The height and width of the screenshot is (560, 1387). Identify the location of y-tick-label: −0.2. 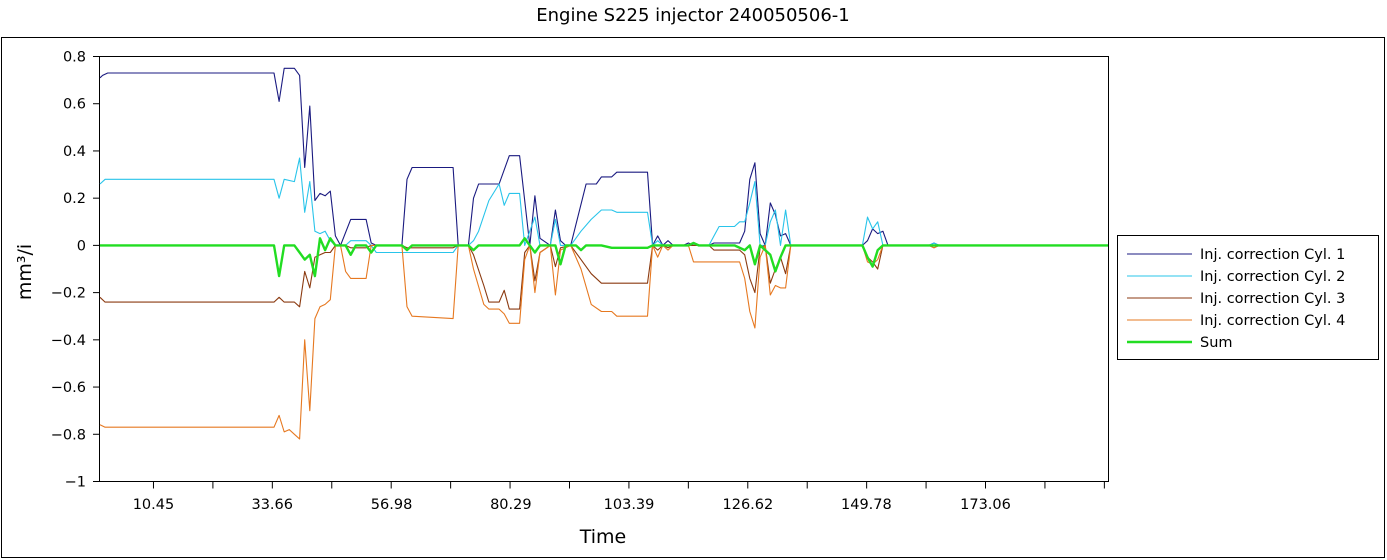
(68, 294).